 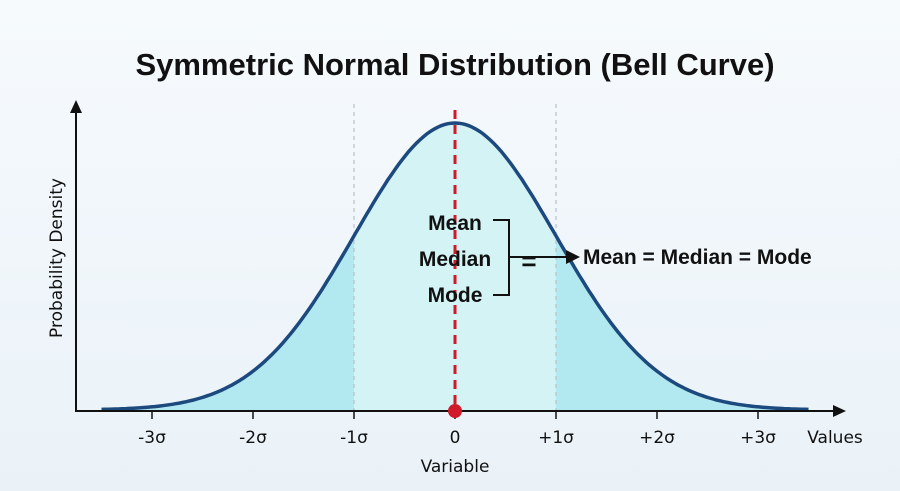 I want to click on mean-median-mode-annotation: Mean Median Mode = Mean = Median = Mode, so click(x=615, y=259).